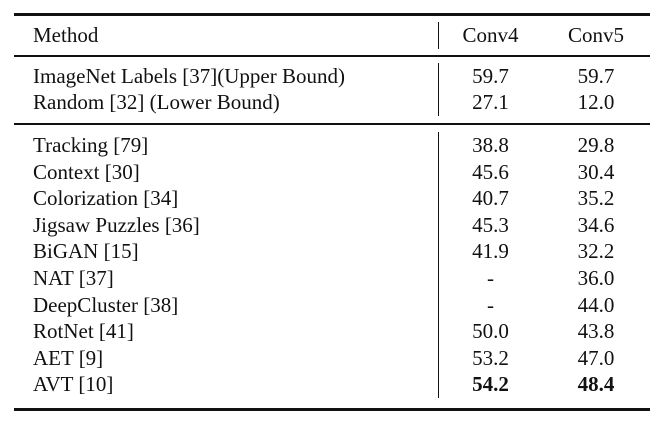 This screenshot has height=426, width=663. I want to click on method-cell: Context [30], so click(86, 171).